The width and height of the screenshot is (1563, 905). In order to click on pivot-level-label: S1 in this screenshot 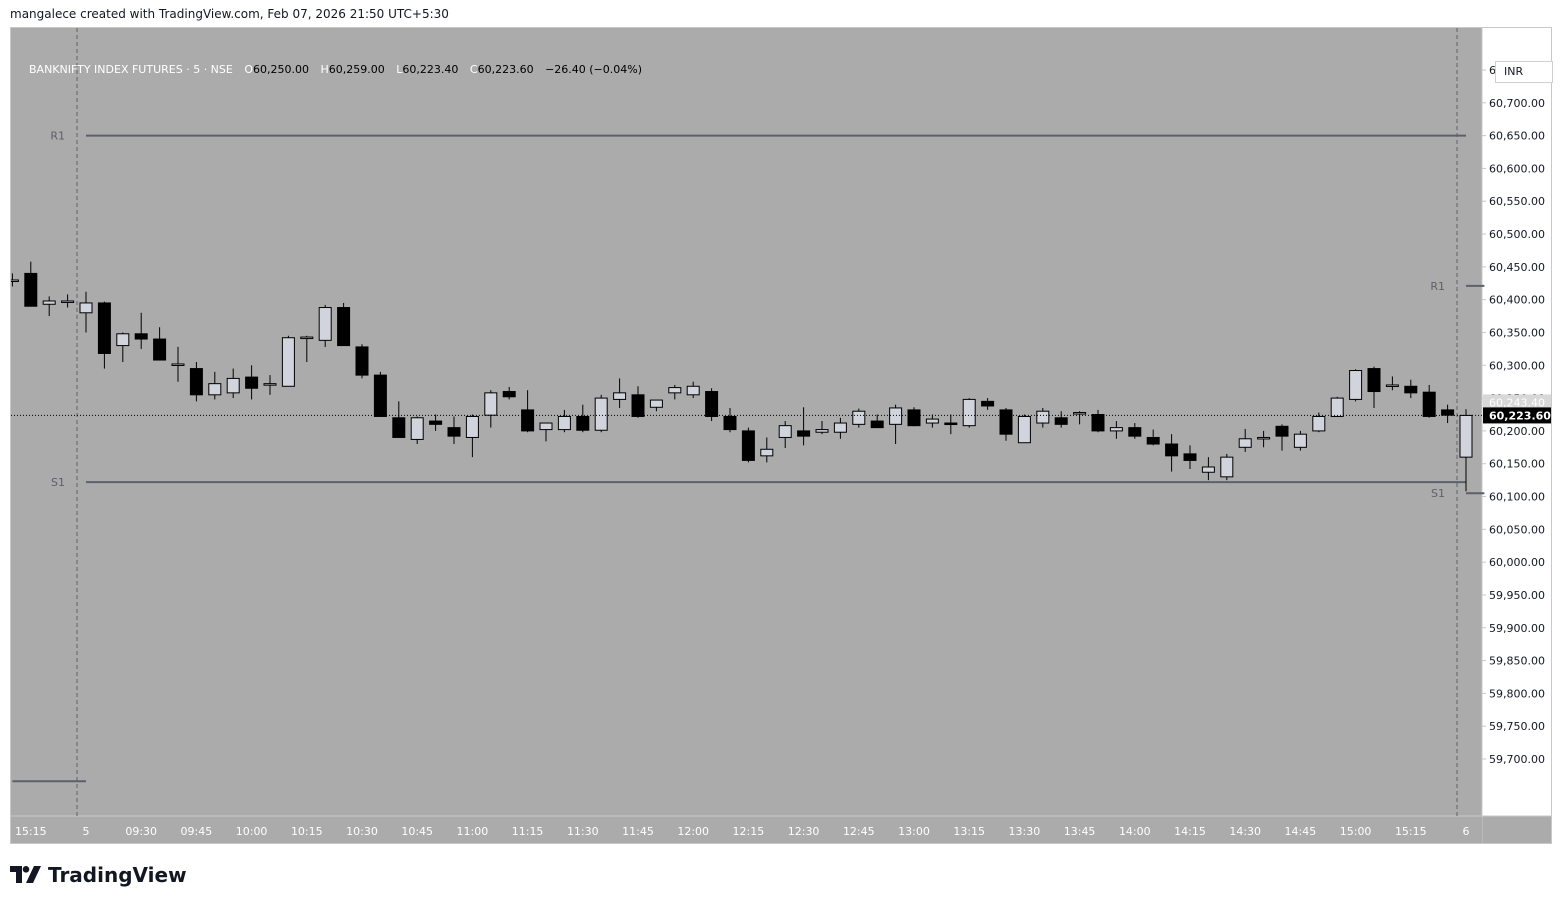, I will do `click(1438, 493)`.